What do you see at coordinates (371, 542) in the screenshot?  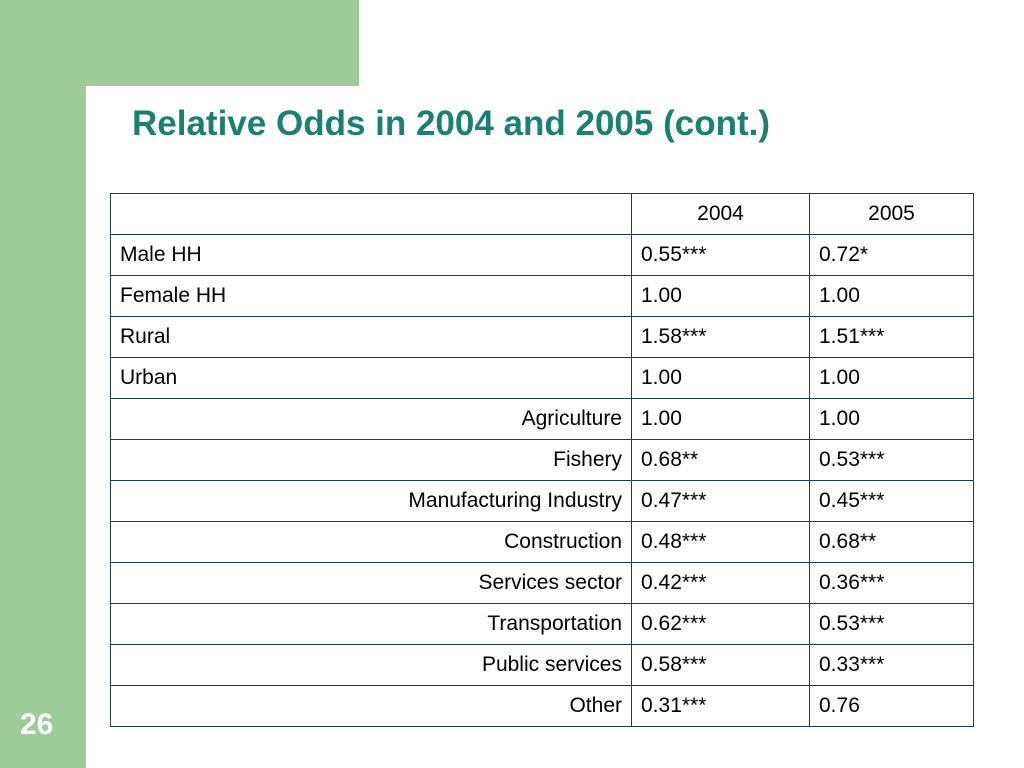 I see `row-label: Construction` at bounding box center [371, 542].